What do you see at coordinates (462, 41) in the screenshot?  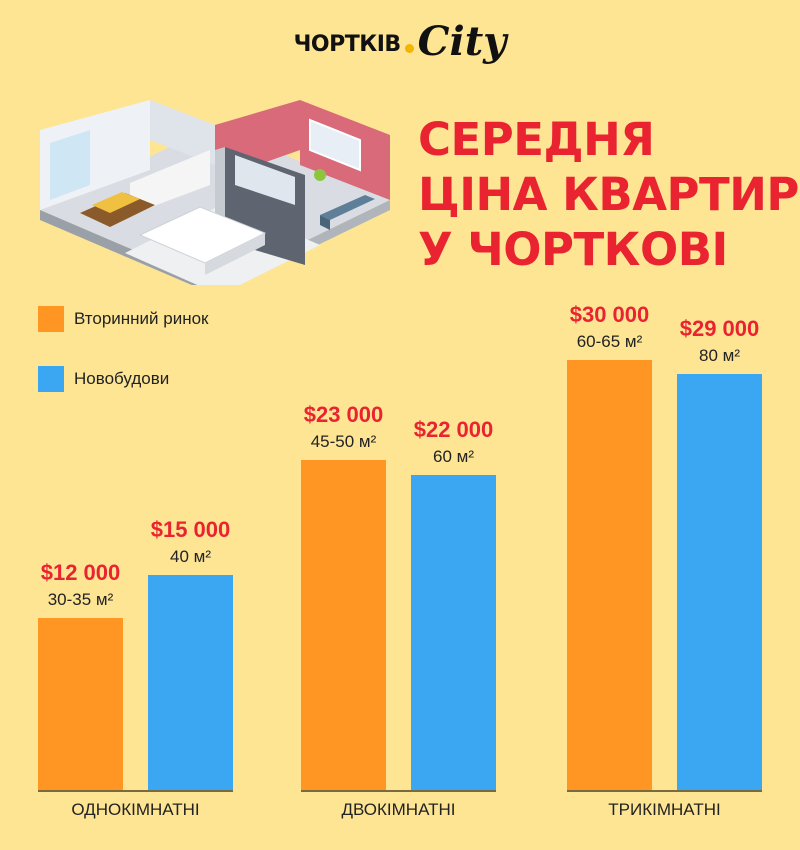 I see `logo-script: City` at bounding box center [462, 41].